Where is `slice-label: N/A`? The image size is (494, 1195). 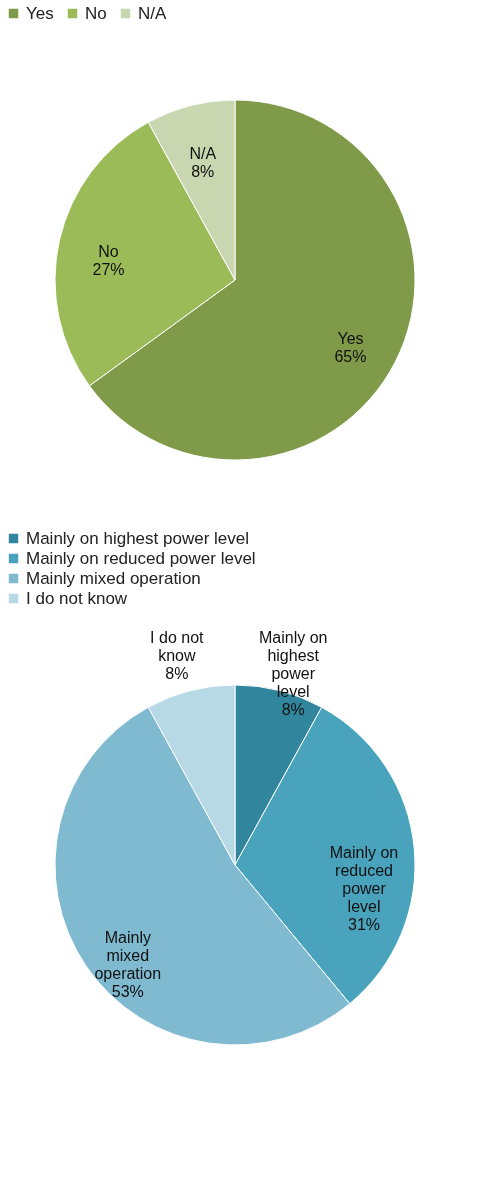 slice-label: N/A is located at coordinates (203, 154).